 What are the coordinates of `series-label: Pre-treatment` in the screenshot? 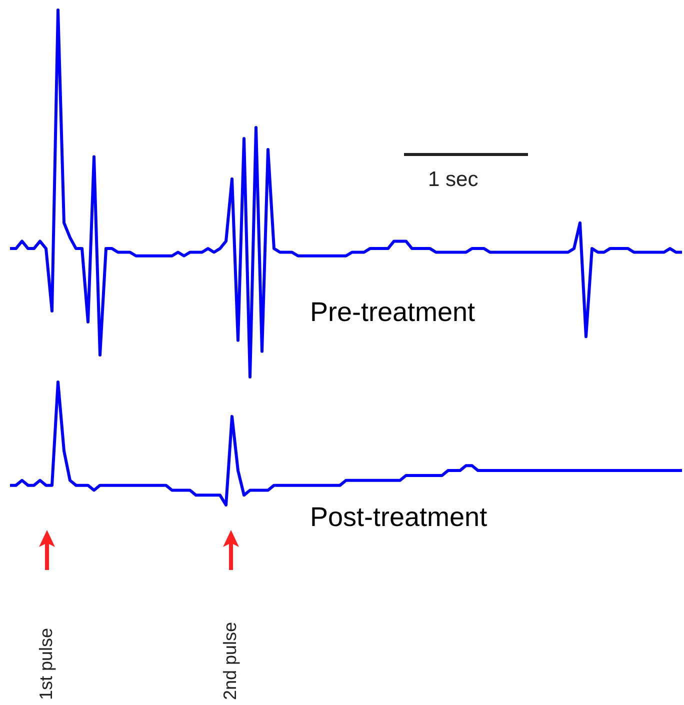 It's located at (393, 312).